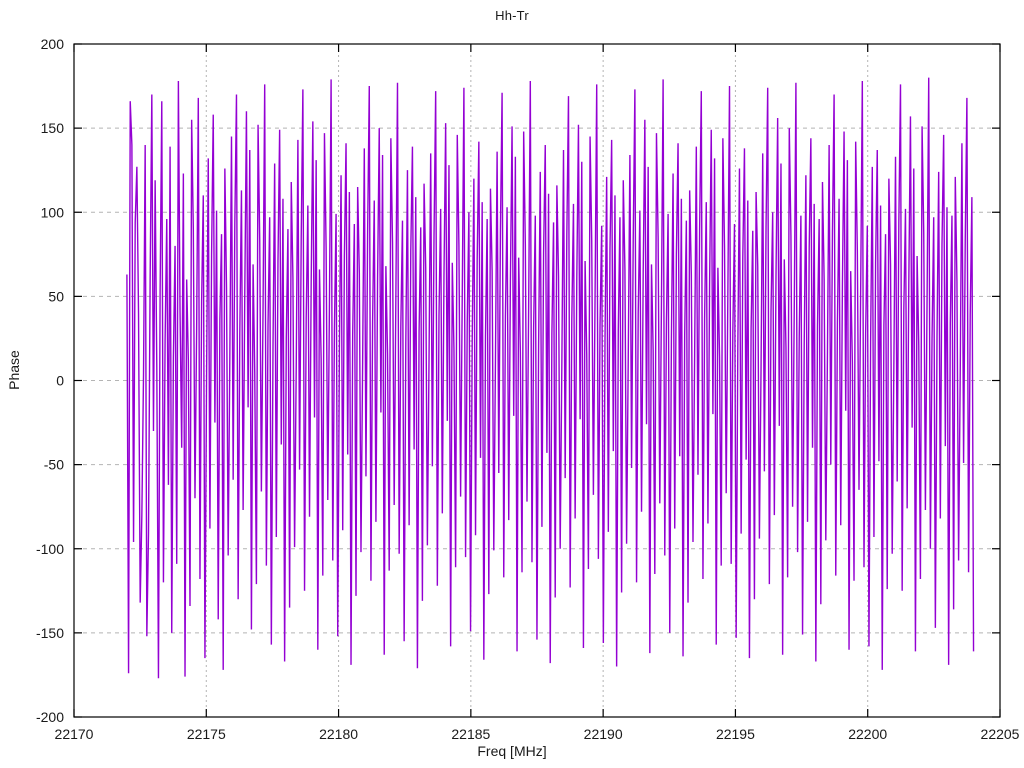 The image size is (1024, 768). Describe the element at coordinates (206, 734) in the screenshot. I see `svg-text: 22175` at that location.